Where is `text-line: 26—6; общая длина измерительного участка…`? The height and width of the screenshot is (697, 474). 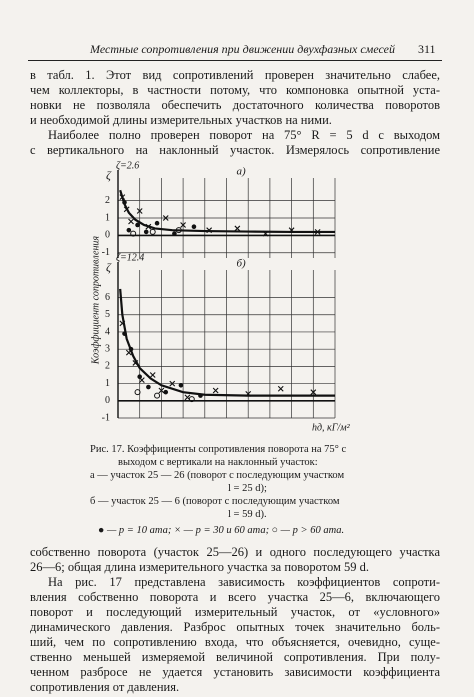
text-line: 26—6; общая длина измерительного участка… is located at coordinates (200, 567).